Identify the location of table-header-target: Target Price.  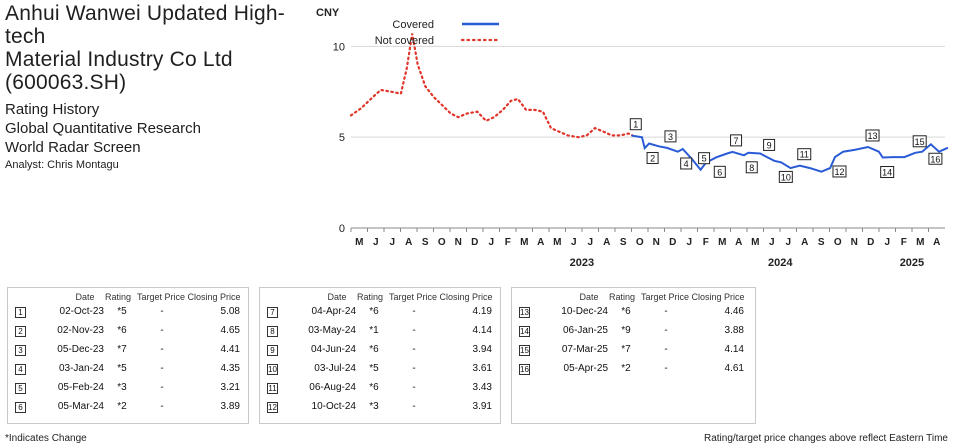
(413, 297).